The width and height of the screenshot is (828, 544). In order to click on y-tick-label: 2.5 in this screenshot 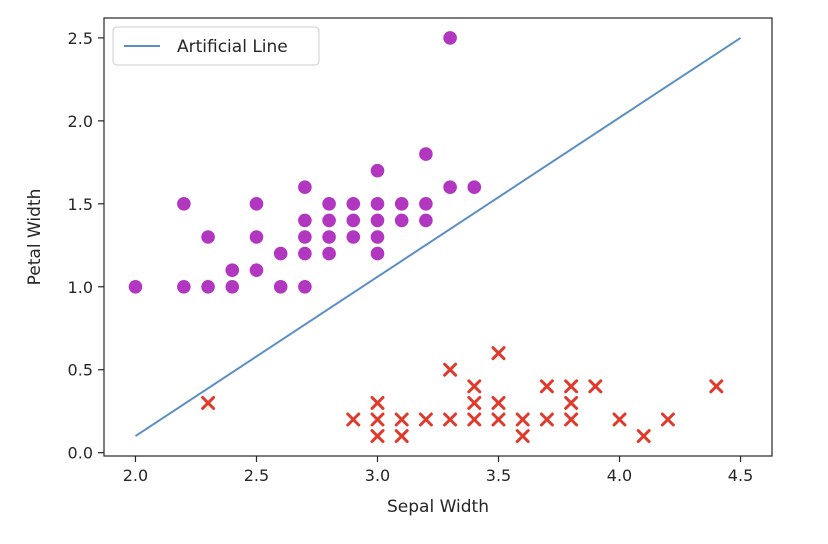, I will do `click(80, 38)`.